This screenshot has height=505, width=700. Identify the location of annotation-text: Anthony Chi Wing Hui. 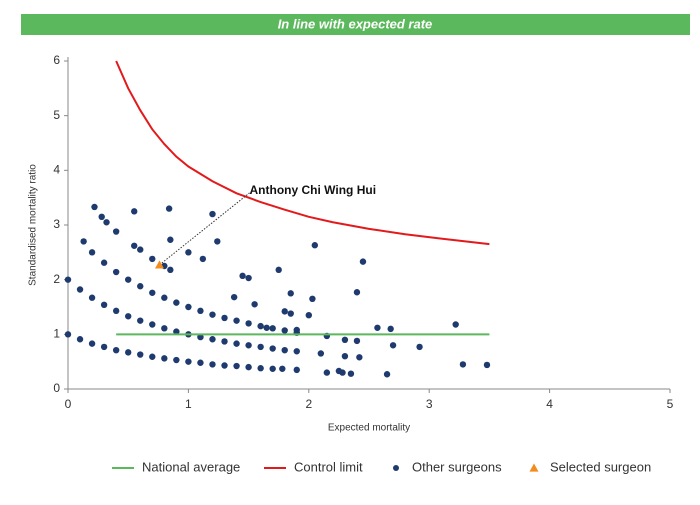
(313, 190).